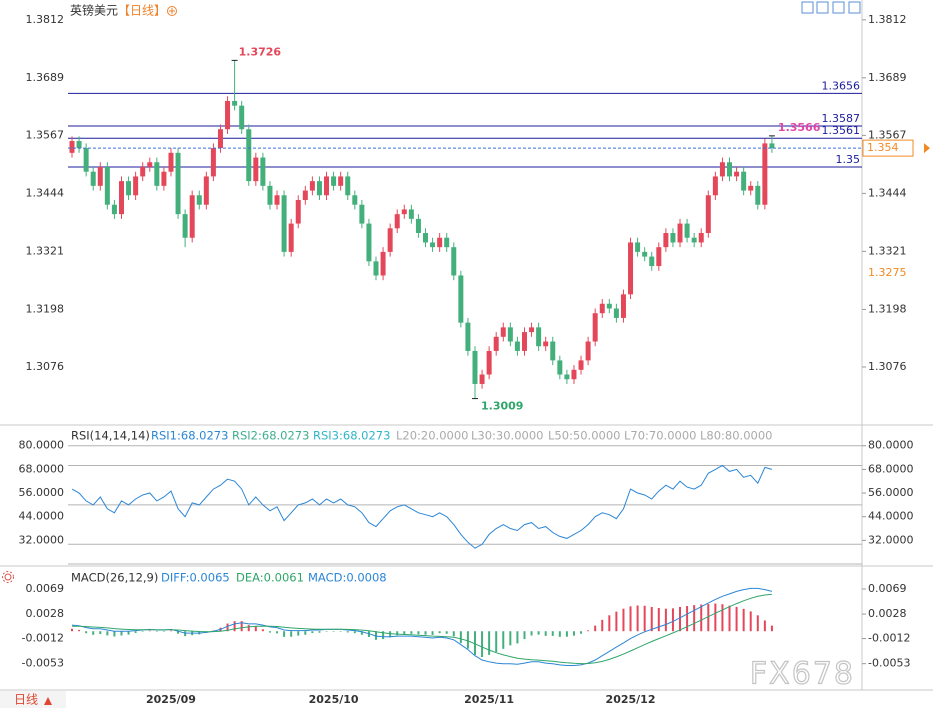  I want to click on rsi-line, so click(422, 506).